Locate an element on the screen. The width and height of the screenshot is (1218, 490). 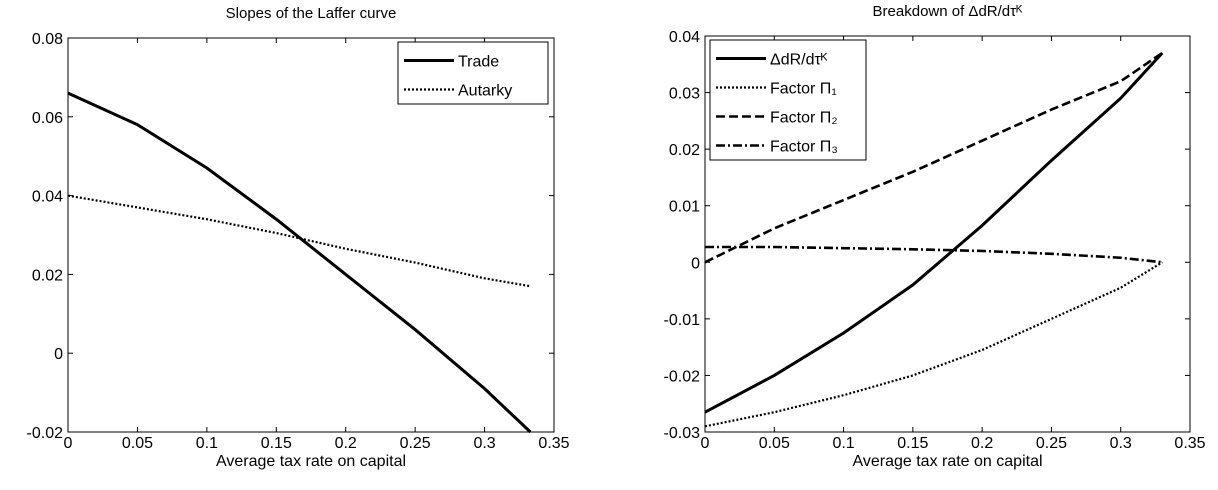
legend-label: Factor Π₁ is located at coordinates (803, 89).